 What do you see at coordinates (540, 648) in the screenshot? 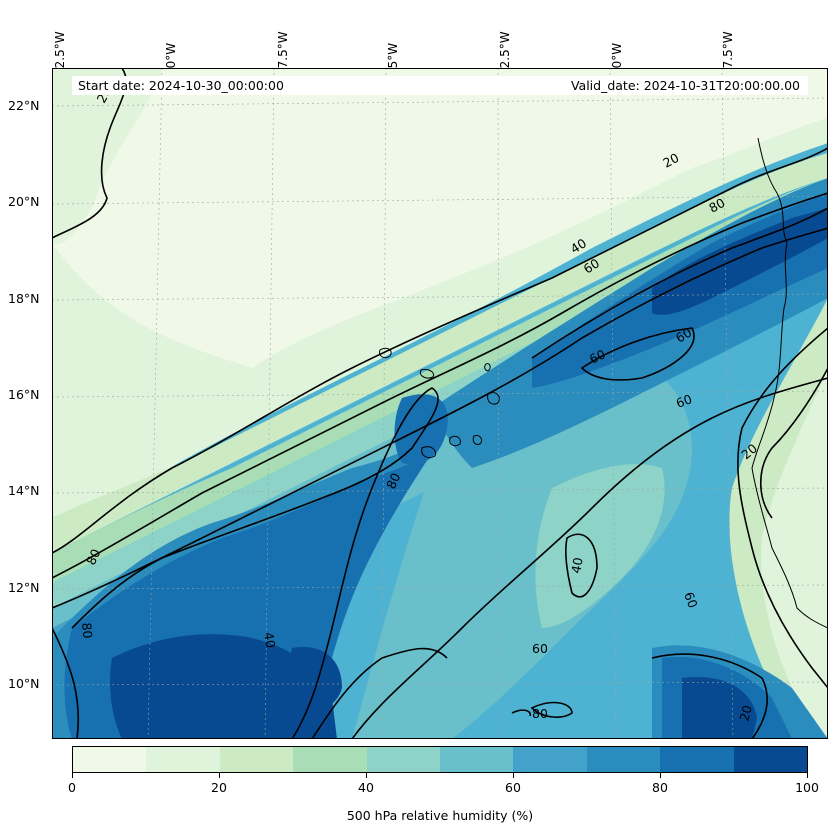
I see `contour-label-60-south: 60` at bounding box center [540, 648].